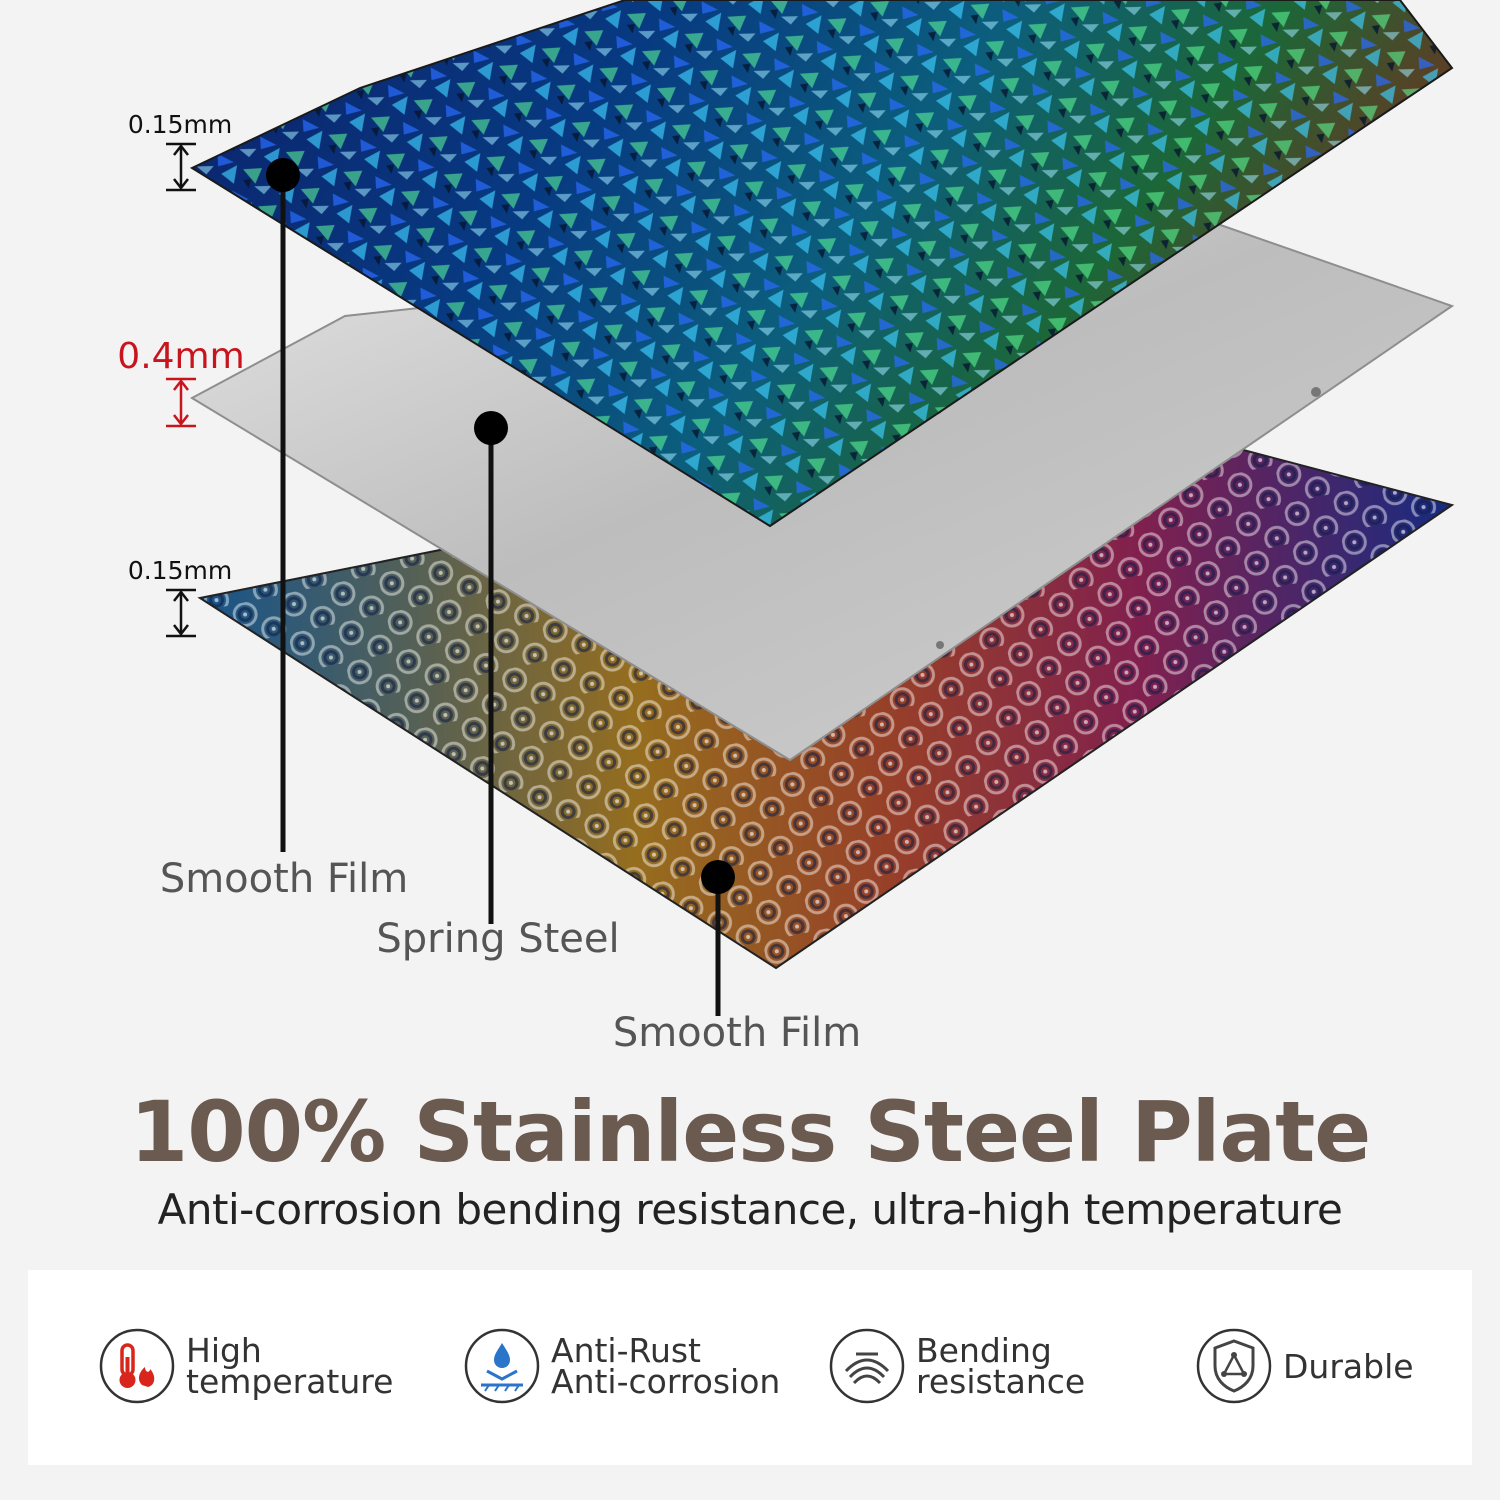 This screenshot has width=1500, height=1500. I want to click on feature-line: Bending, so click(984, 1350).